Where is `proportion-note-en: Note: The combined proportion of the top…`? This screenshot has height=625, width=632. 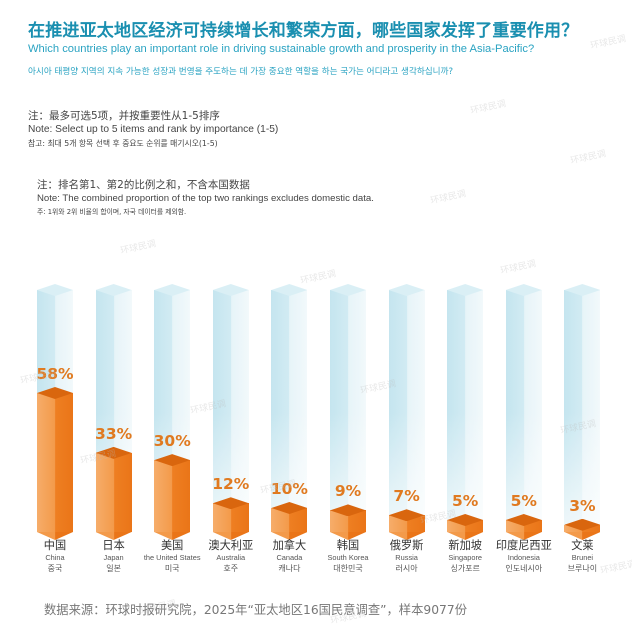 proportion-note-en: Note: The combined proportion of the top… is located at coordinates (205, 198).